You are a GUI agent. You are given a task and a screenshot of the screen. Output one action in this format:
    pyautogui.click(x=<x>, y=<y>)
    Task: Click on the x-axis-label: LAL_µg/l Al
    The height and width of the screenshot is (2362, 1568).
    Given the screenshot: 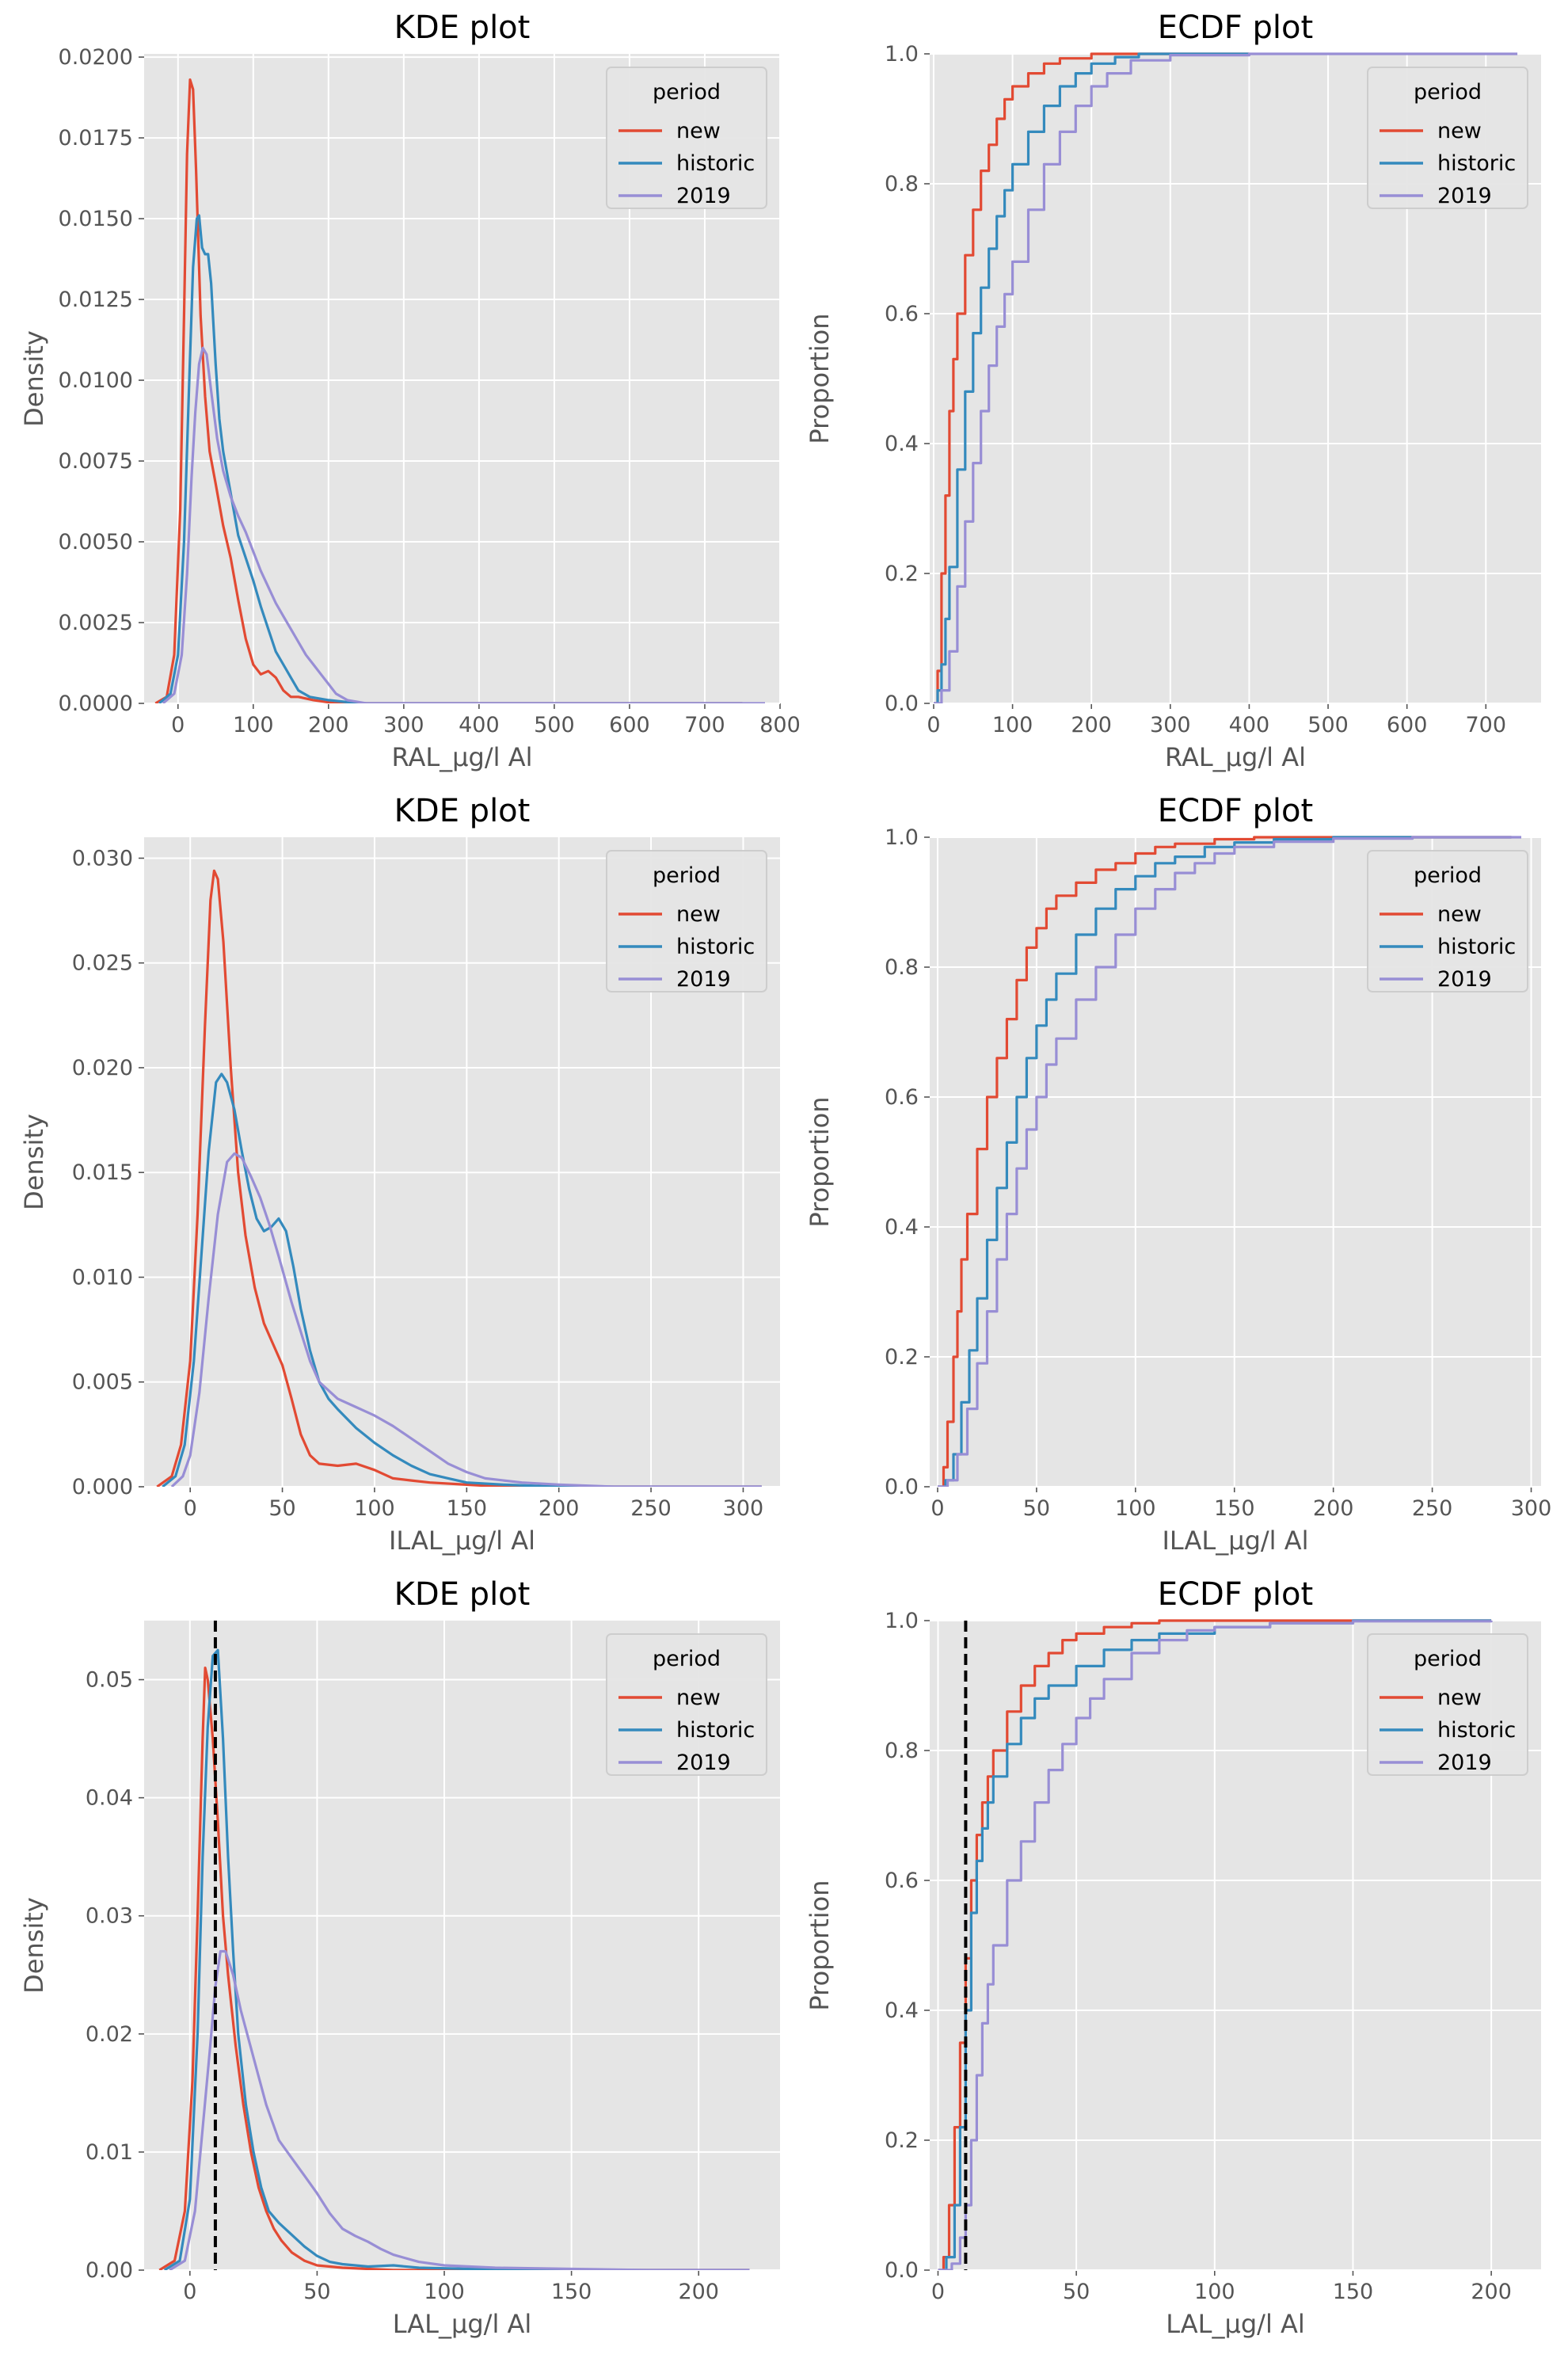 What is the action you would take?
    pyautogui.click(x=1235, y=2324)
    